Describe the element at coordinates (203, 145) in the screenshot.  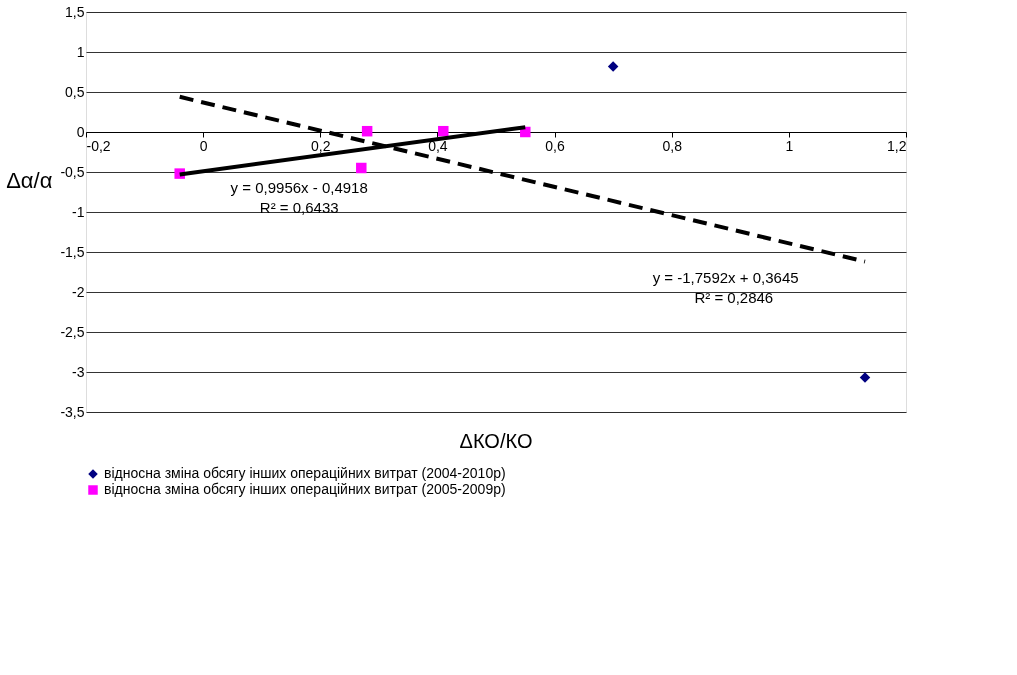
I see `x-tick-label: 0` at that location.